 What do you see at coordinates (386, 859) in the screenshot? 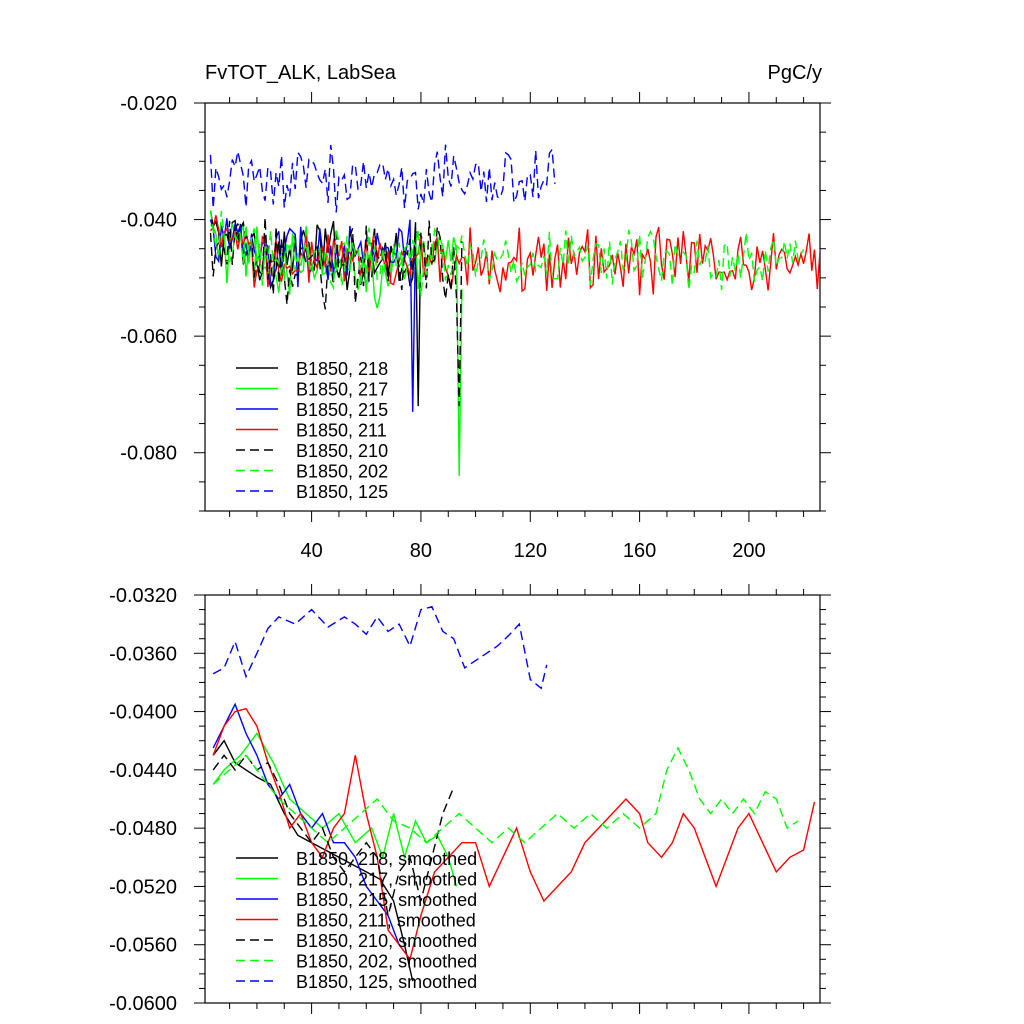
I see `legend-entry: B1850, 218, smoothed` at bounding box center [386, 859].